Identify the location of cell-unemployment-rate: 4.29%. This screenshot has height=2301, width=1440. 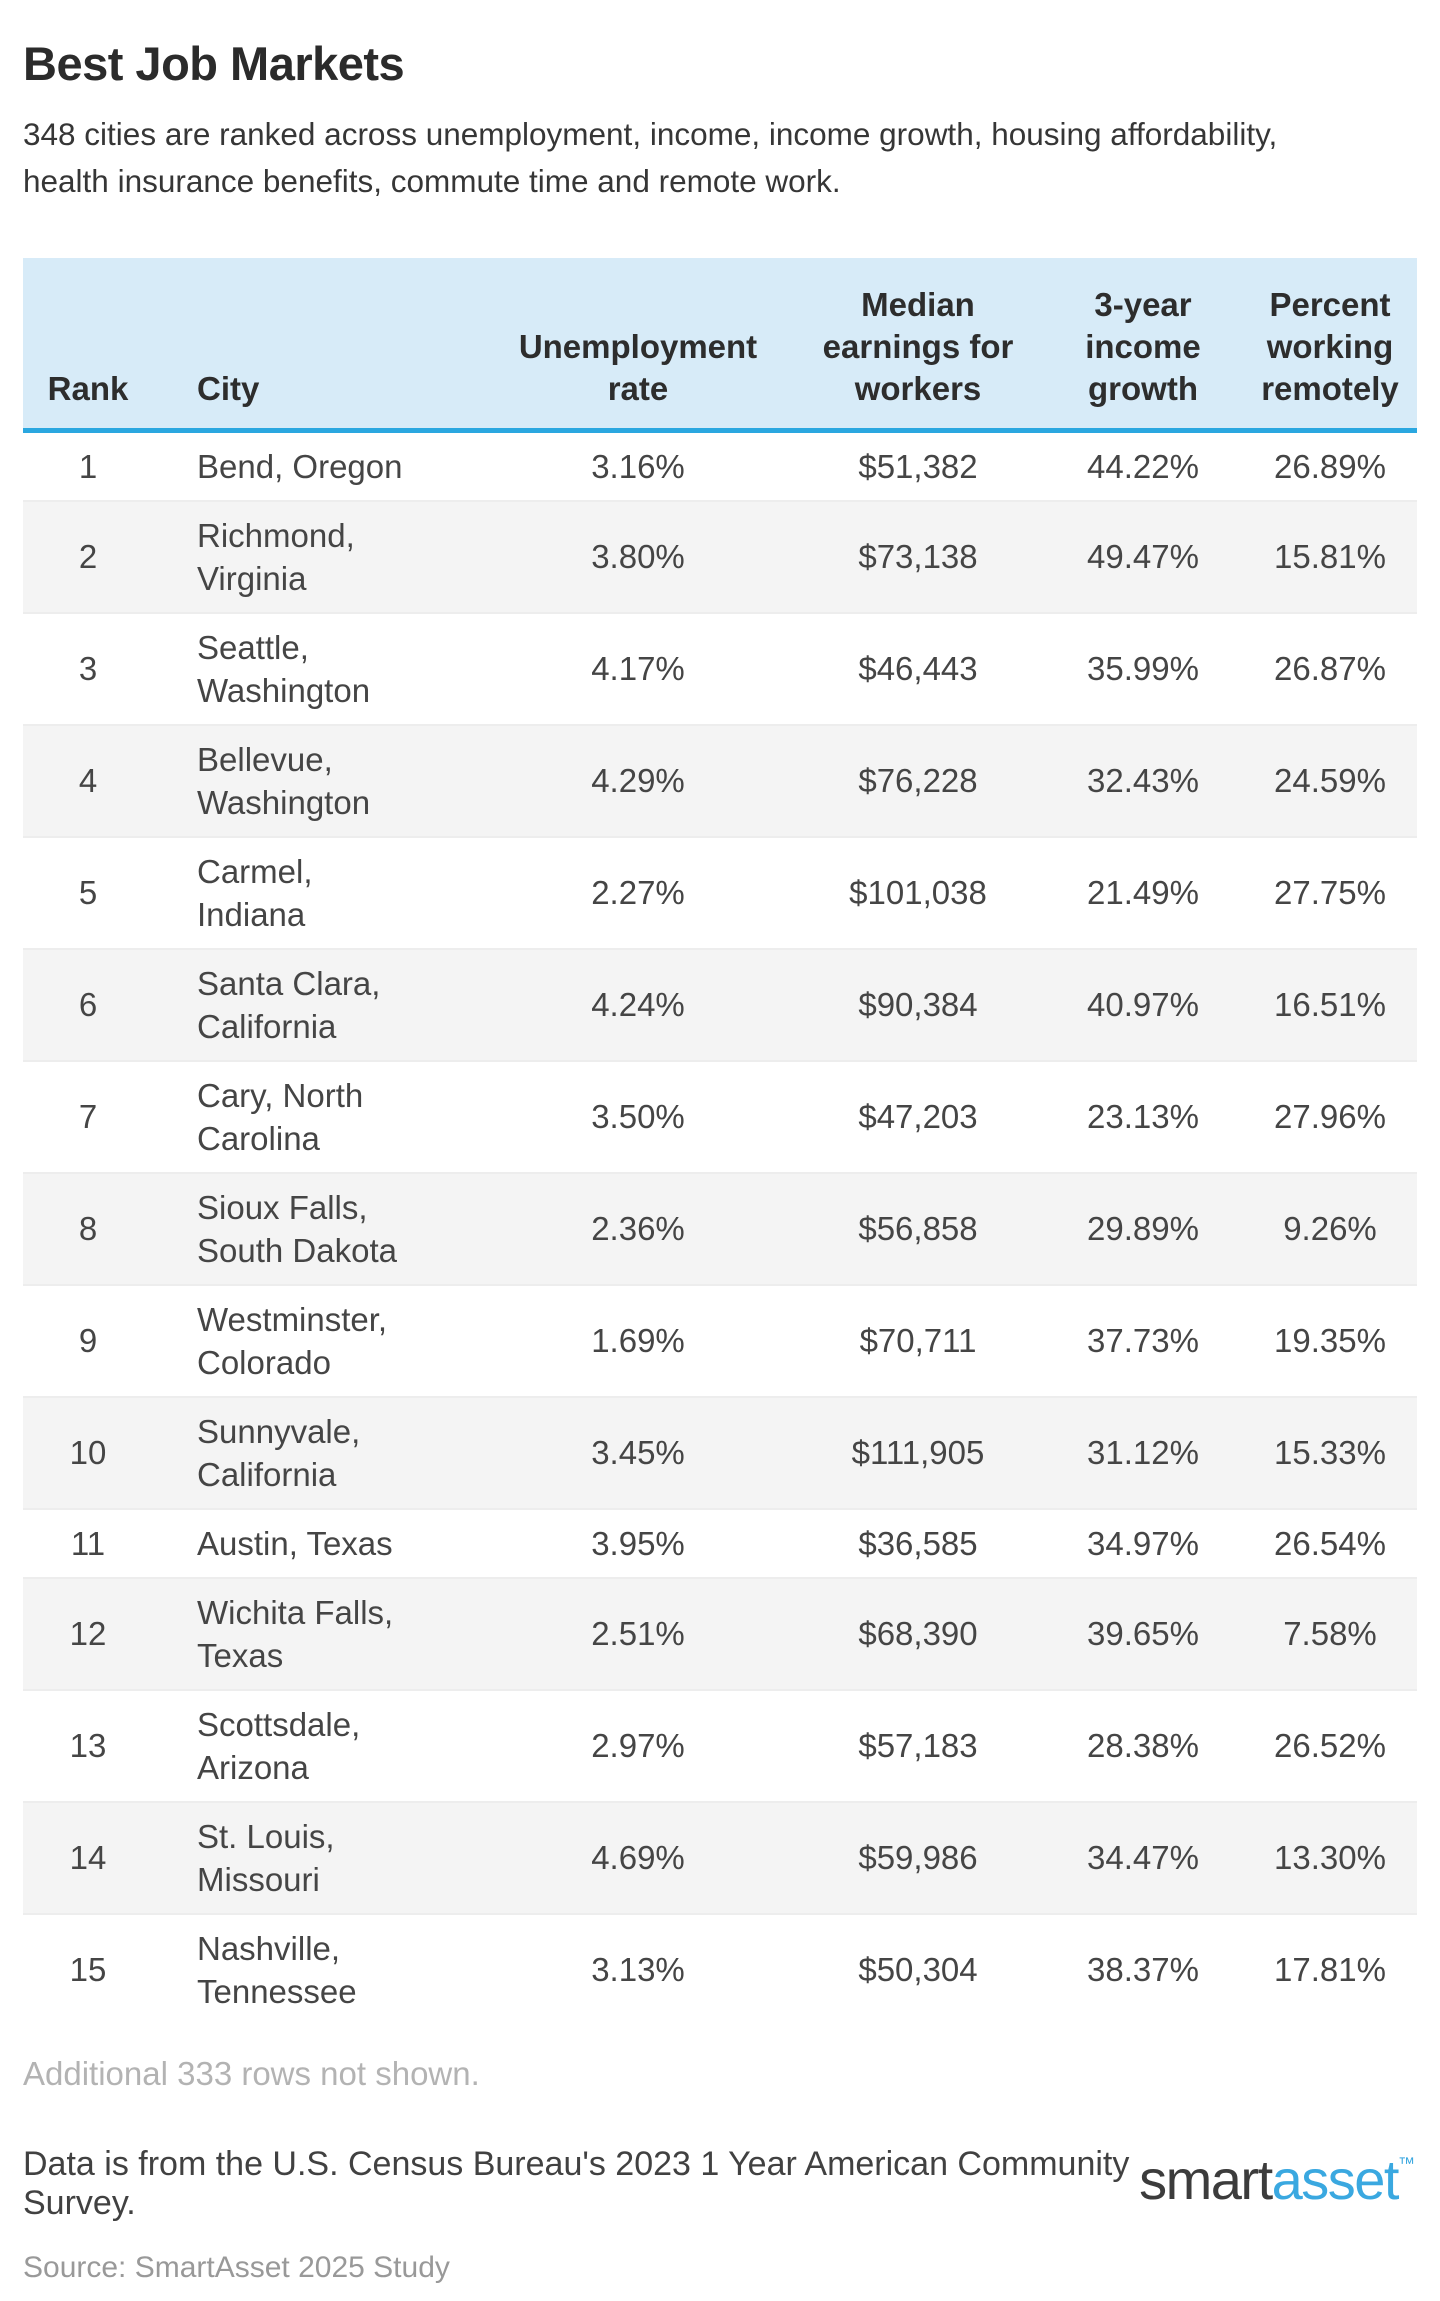
(638, 780).